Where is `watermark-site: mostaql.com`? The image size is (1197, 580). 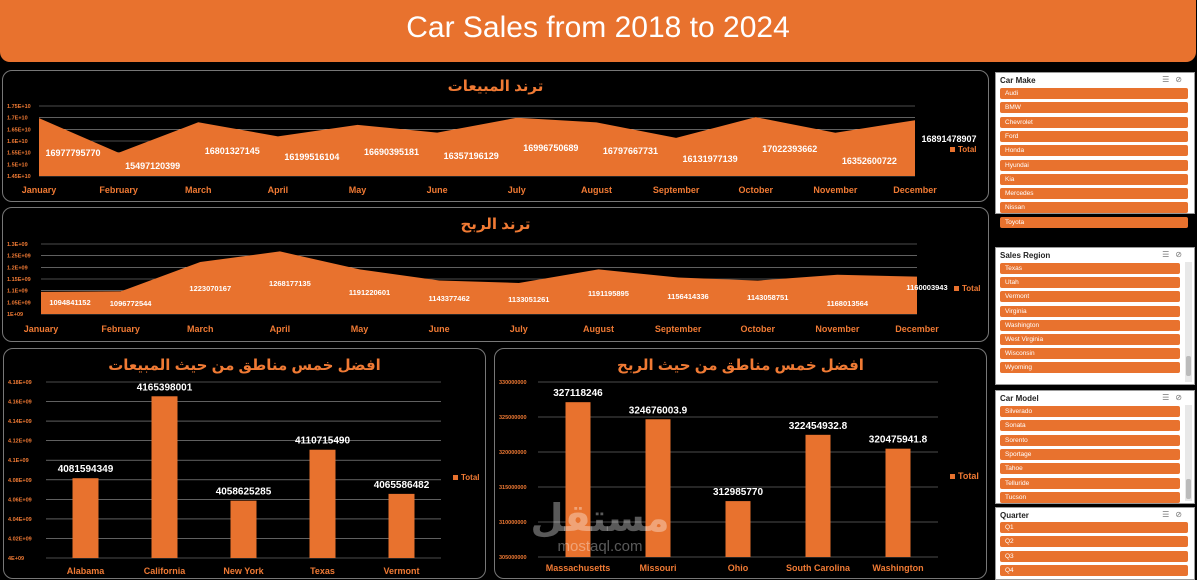
watermark-site: mostaql.com is located at coordinates (600, 546).